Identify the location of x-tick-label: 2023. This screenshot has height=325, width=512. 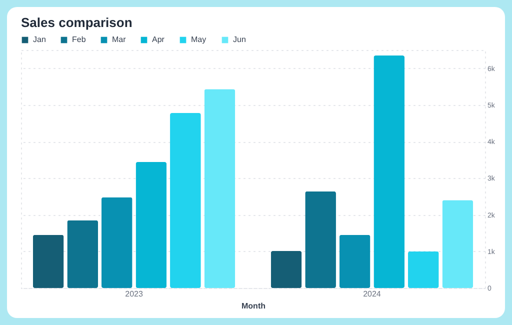
(134, 294).